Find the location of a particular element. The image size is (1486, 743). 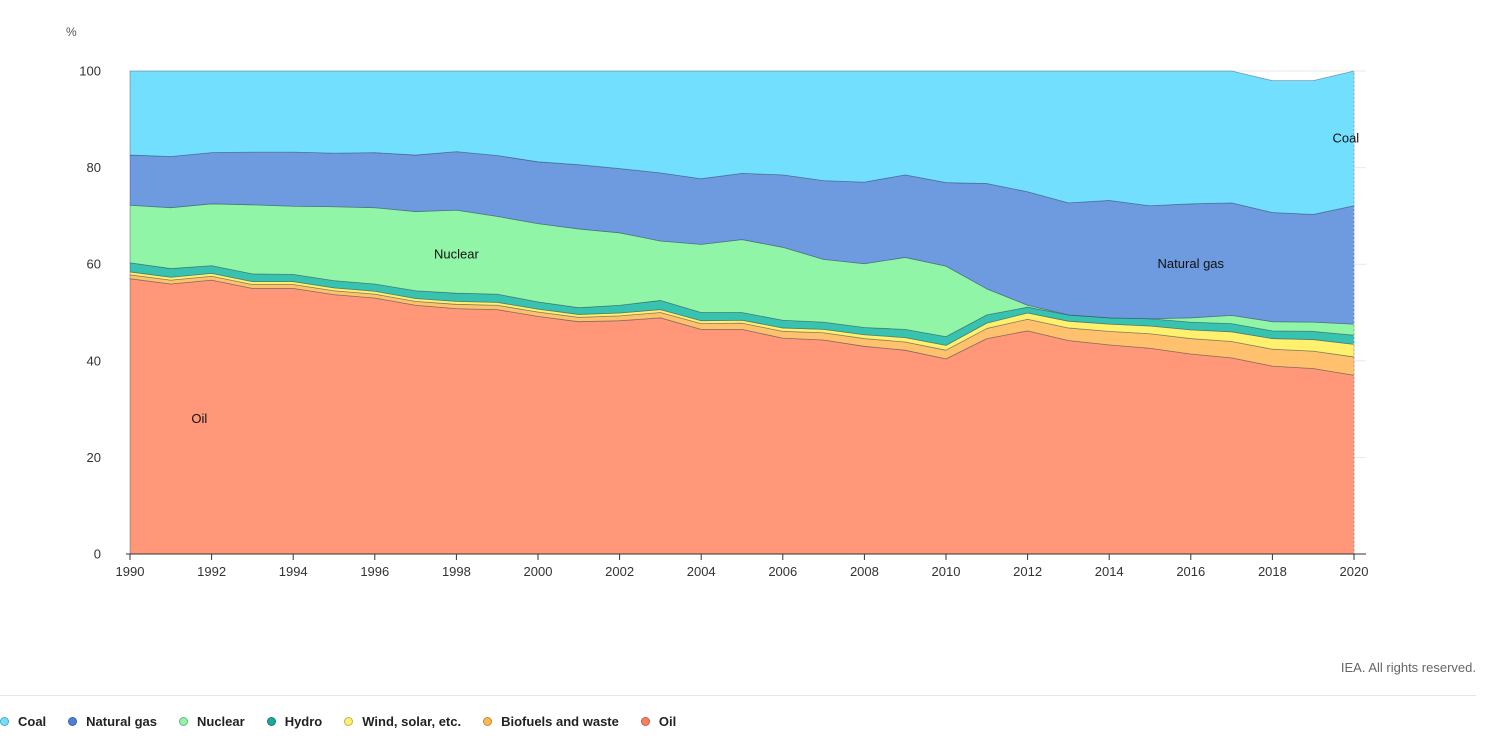

legend-label-biofuels: Biofuels and waste is located at coordinates (560, 721).